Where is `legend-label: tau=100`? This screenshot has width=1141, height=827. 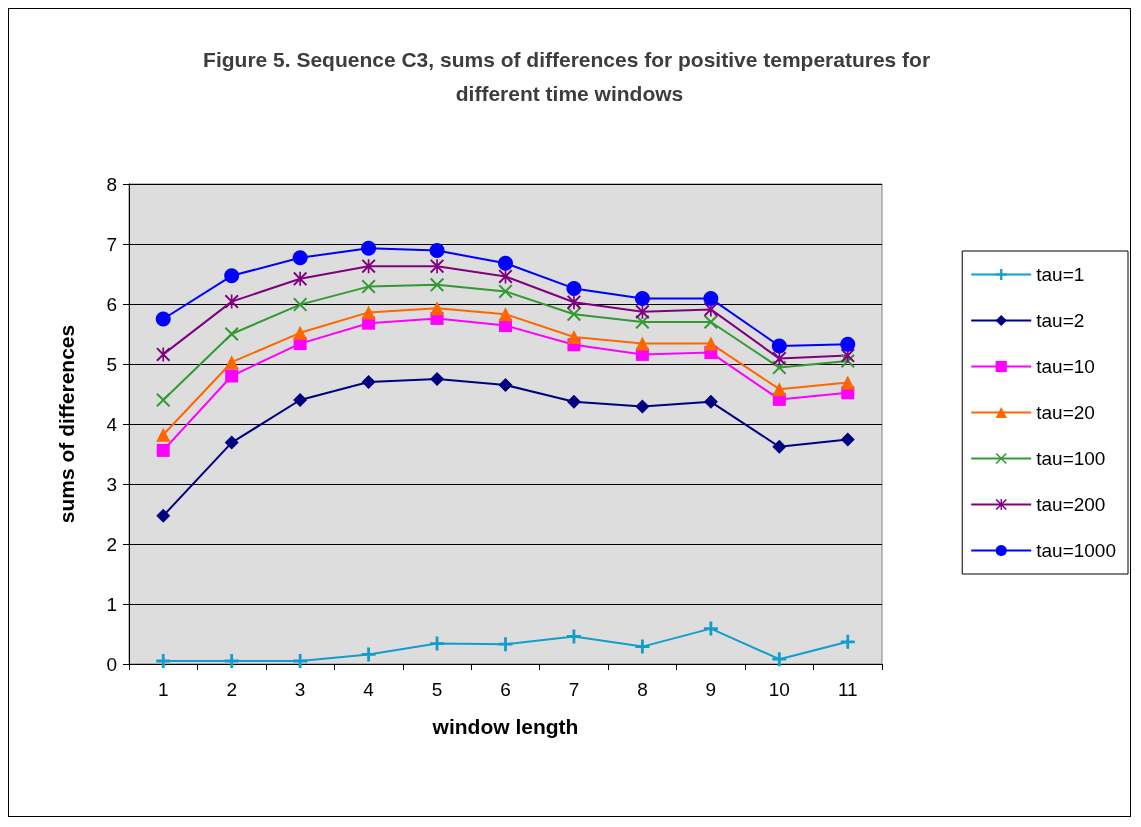 legend-label: tau=100 is located at coordinates (1071, 458).